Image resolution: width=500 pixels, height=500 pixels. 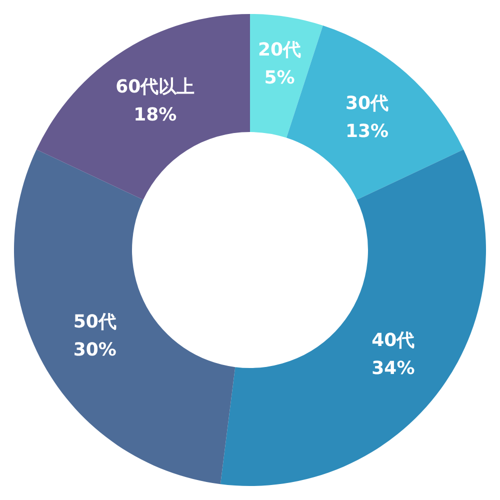 I want to click on data-label: 13%, so click(x=367, y=131).